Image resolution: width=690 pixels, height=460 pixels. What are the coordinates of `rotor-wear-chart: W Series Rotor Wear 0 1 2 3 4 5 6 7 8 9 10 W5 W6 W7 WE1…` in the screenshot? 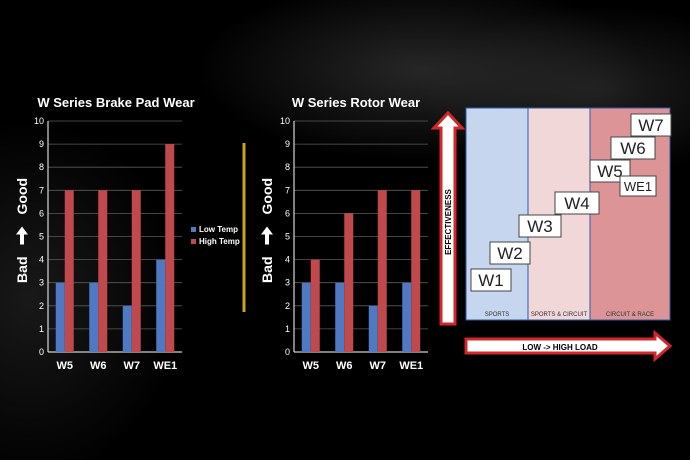 It's located at (343, 233).